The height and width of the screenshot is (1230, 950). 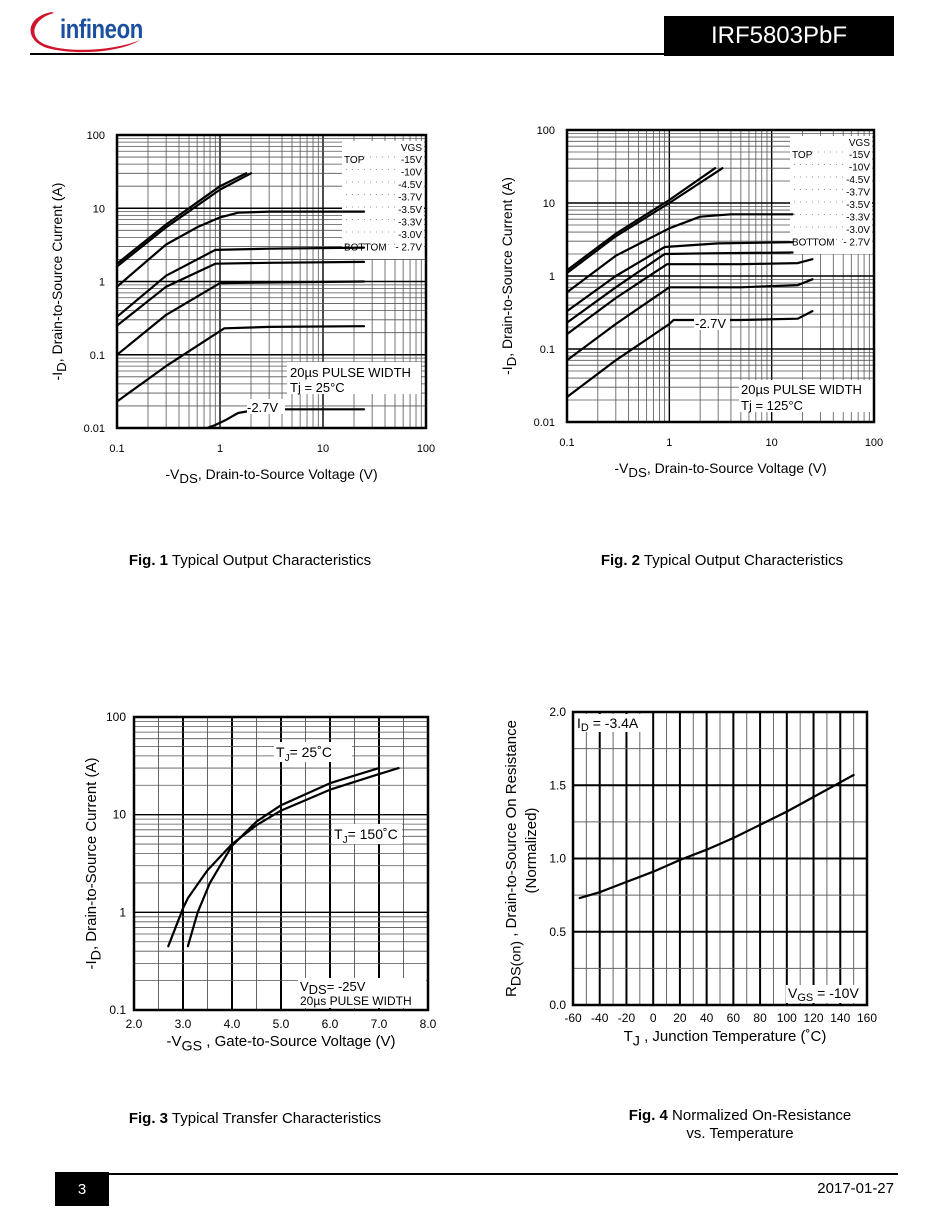 What do you see at coordinates (734, 1018) in the screenshot?
I see `x-tick-label: 60` at bounding box center [734, 1018].